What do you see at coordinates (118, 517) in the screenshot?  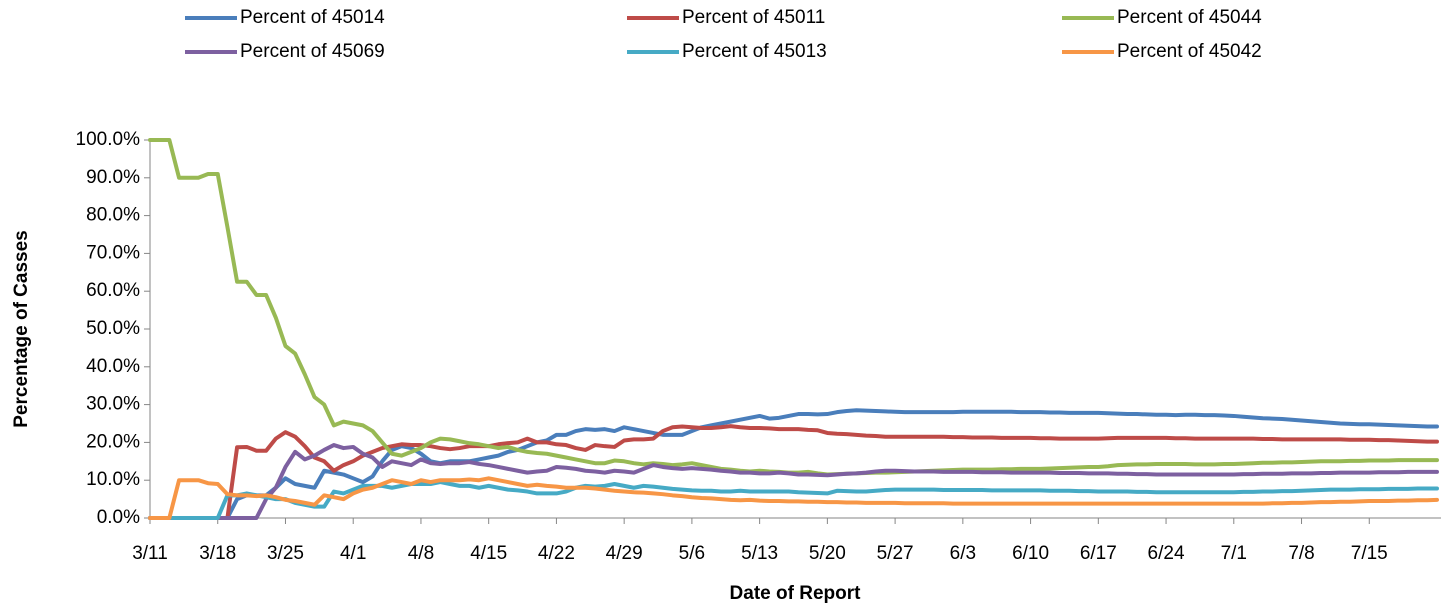 I see `y-tick-label: 0.0%` at bounding box center [118, 517].